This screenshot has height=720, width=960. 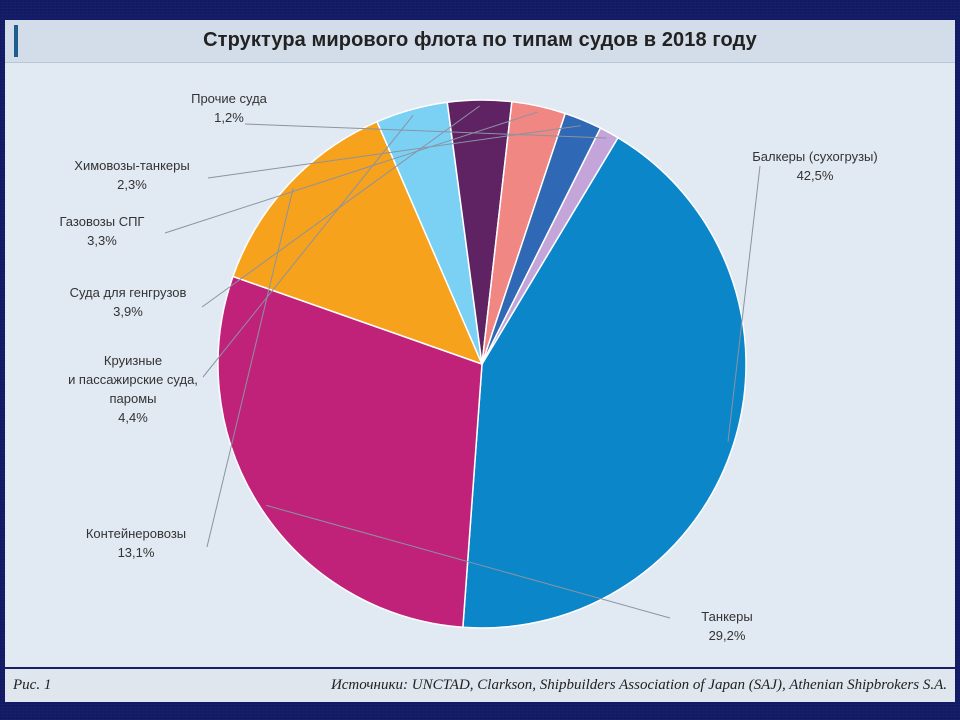 I want to click on slice-value-label: 13,1%, so click(x=136, y=552).